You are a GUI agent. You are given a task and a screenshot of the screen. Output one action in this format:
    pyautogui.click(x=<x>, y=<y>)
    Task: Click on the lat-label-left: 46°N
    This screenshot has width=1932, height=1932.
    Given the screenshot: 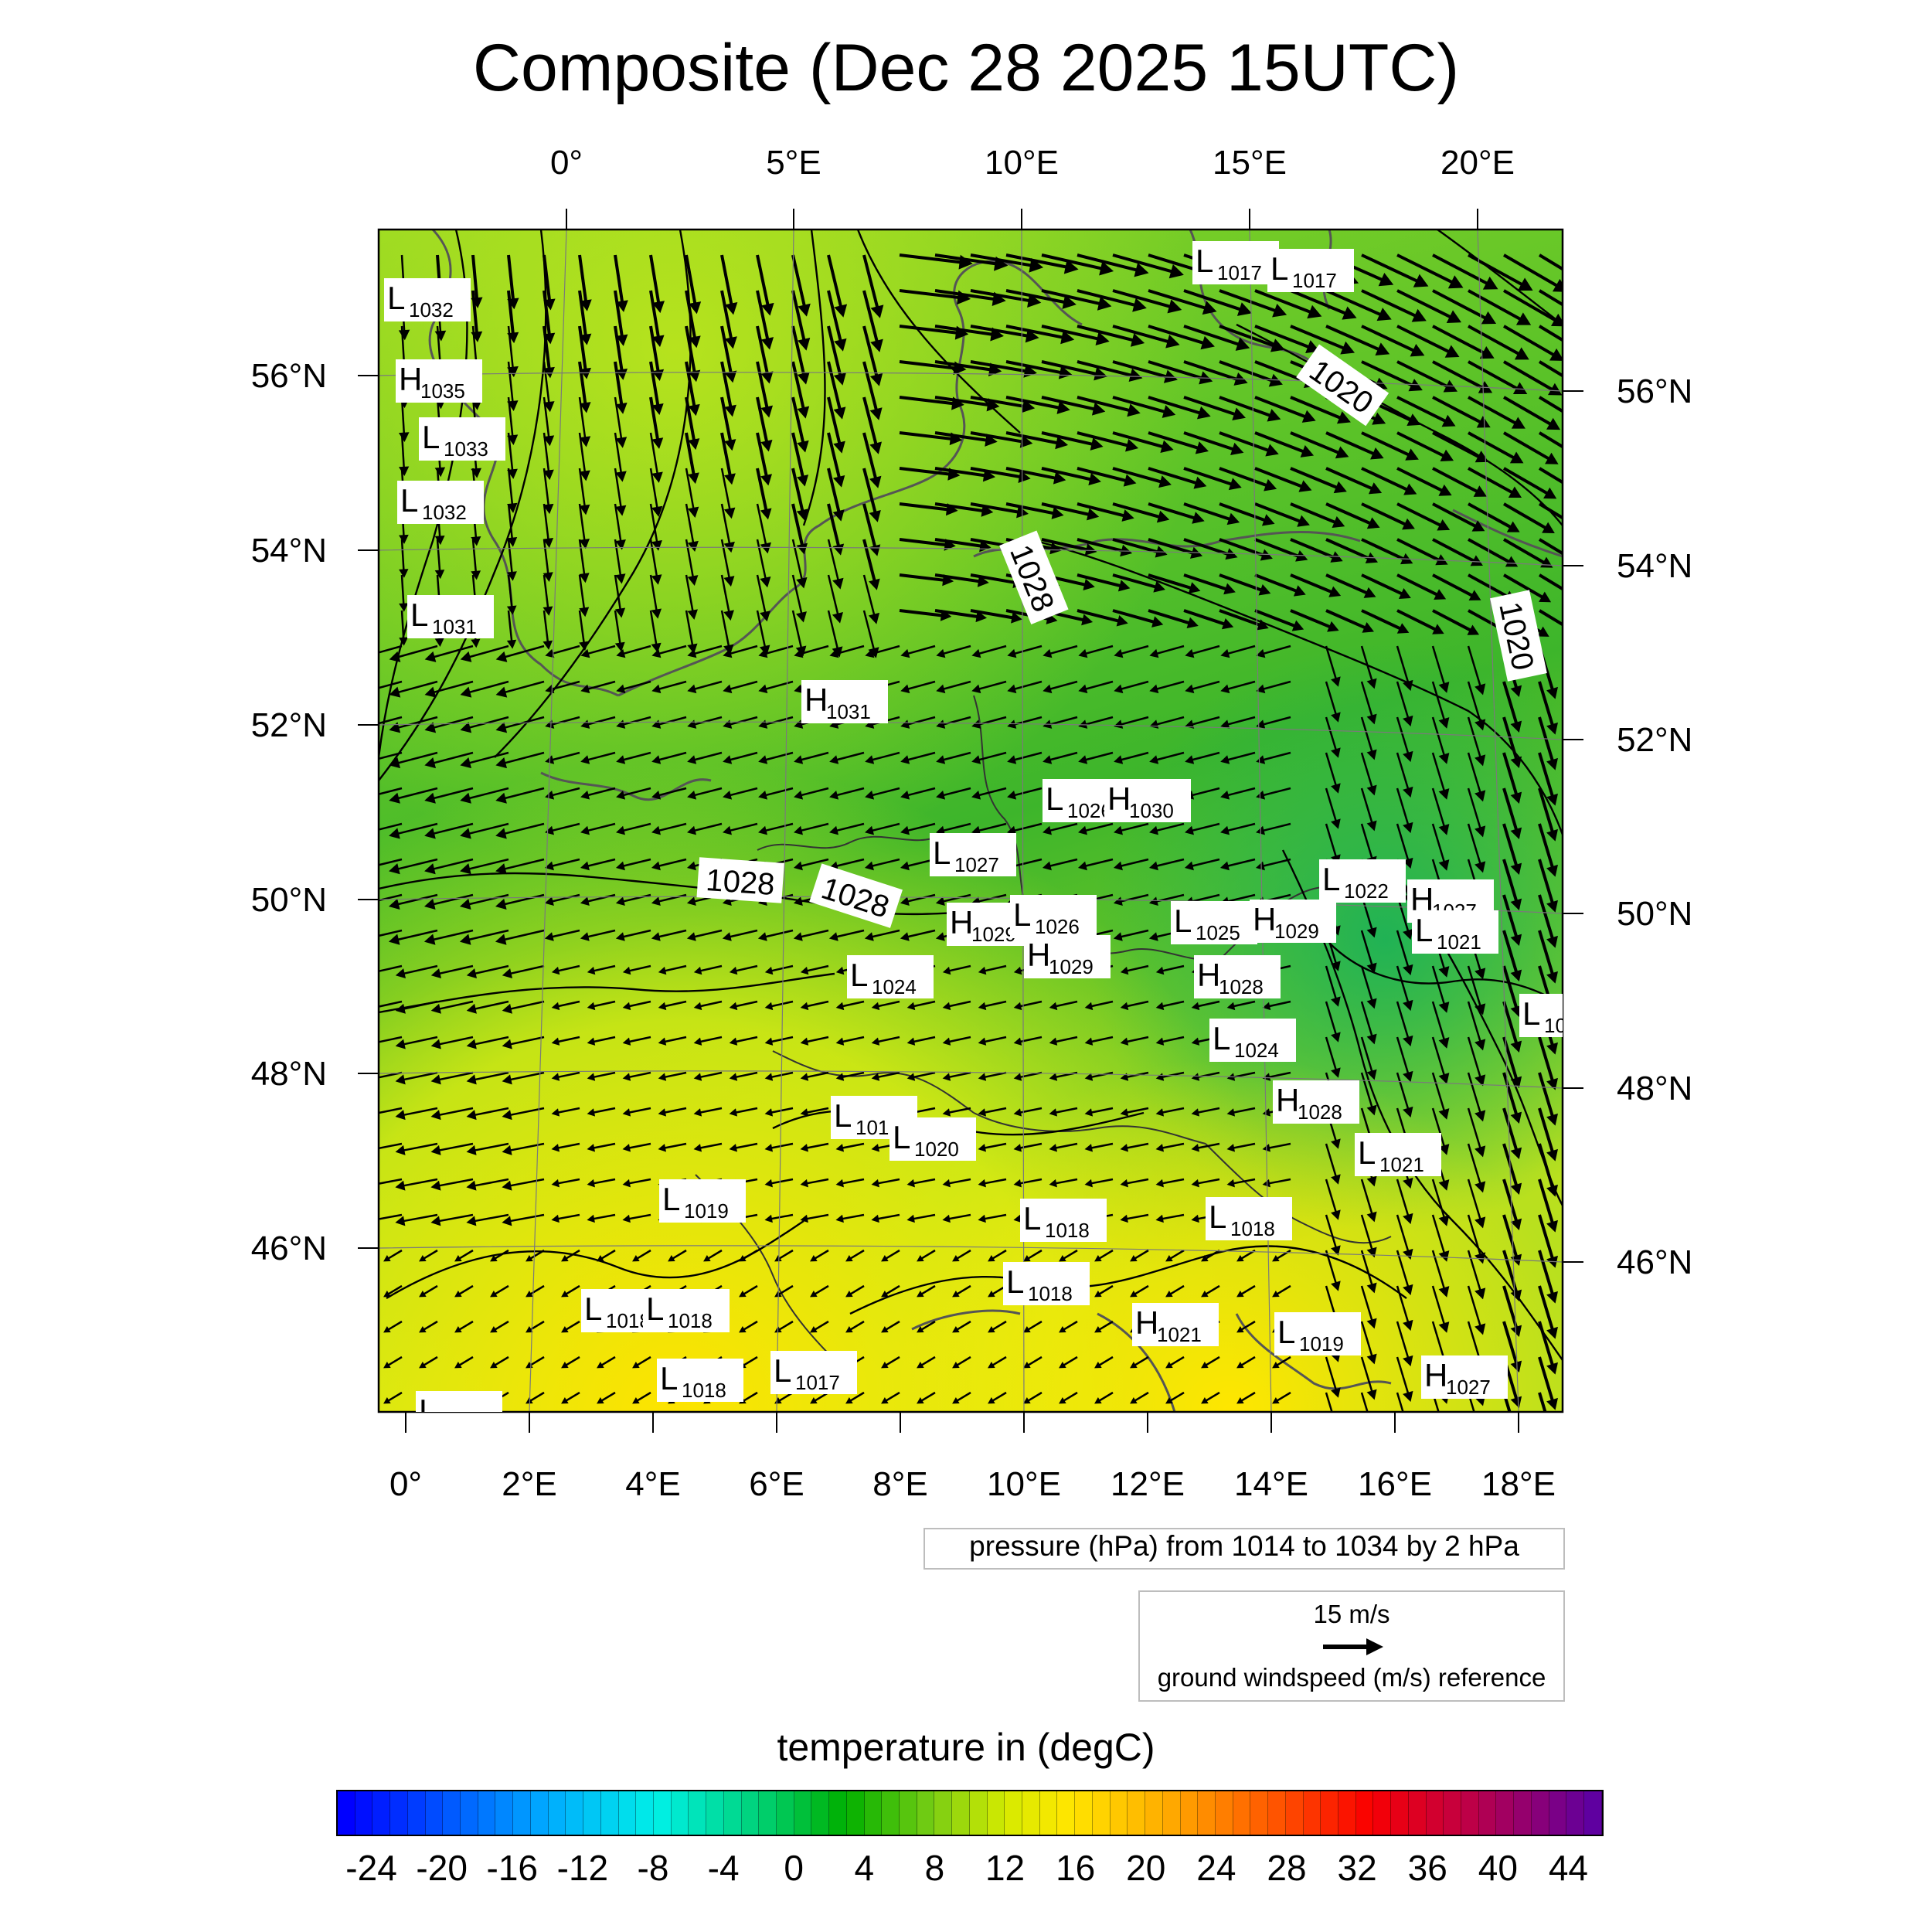 What is the action you would take?
    pyautogui.click(x=289, y=1248)
    